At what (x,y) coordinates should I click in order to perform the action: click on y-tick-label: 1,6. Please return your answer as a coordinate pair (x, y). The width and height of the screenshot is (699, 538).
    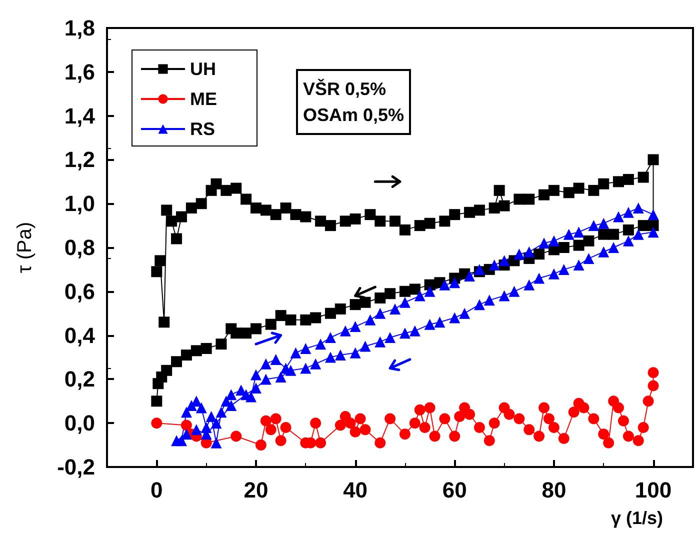
    Looking at the image, I should click on (79, 71).